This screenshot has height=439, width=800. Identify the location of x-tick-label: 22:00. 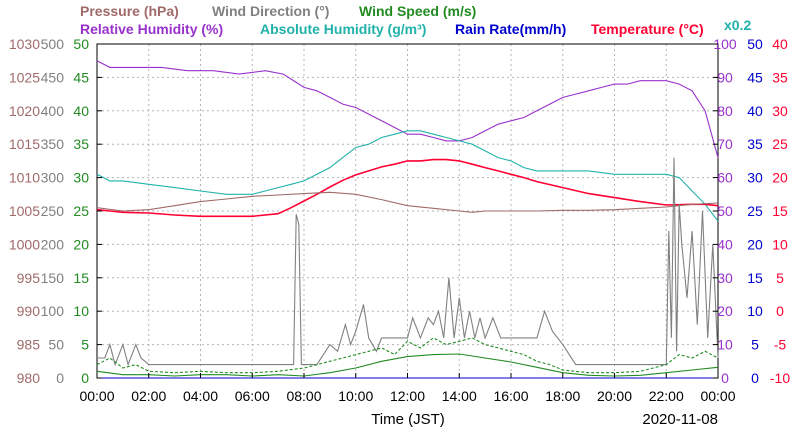
(666, 396).